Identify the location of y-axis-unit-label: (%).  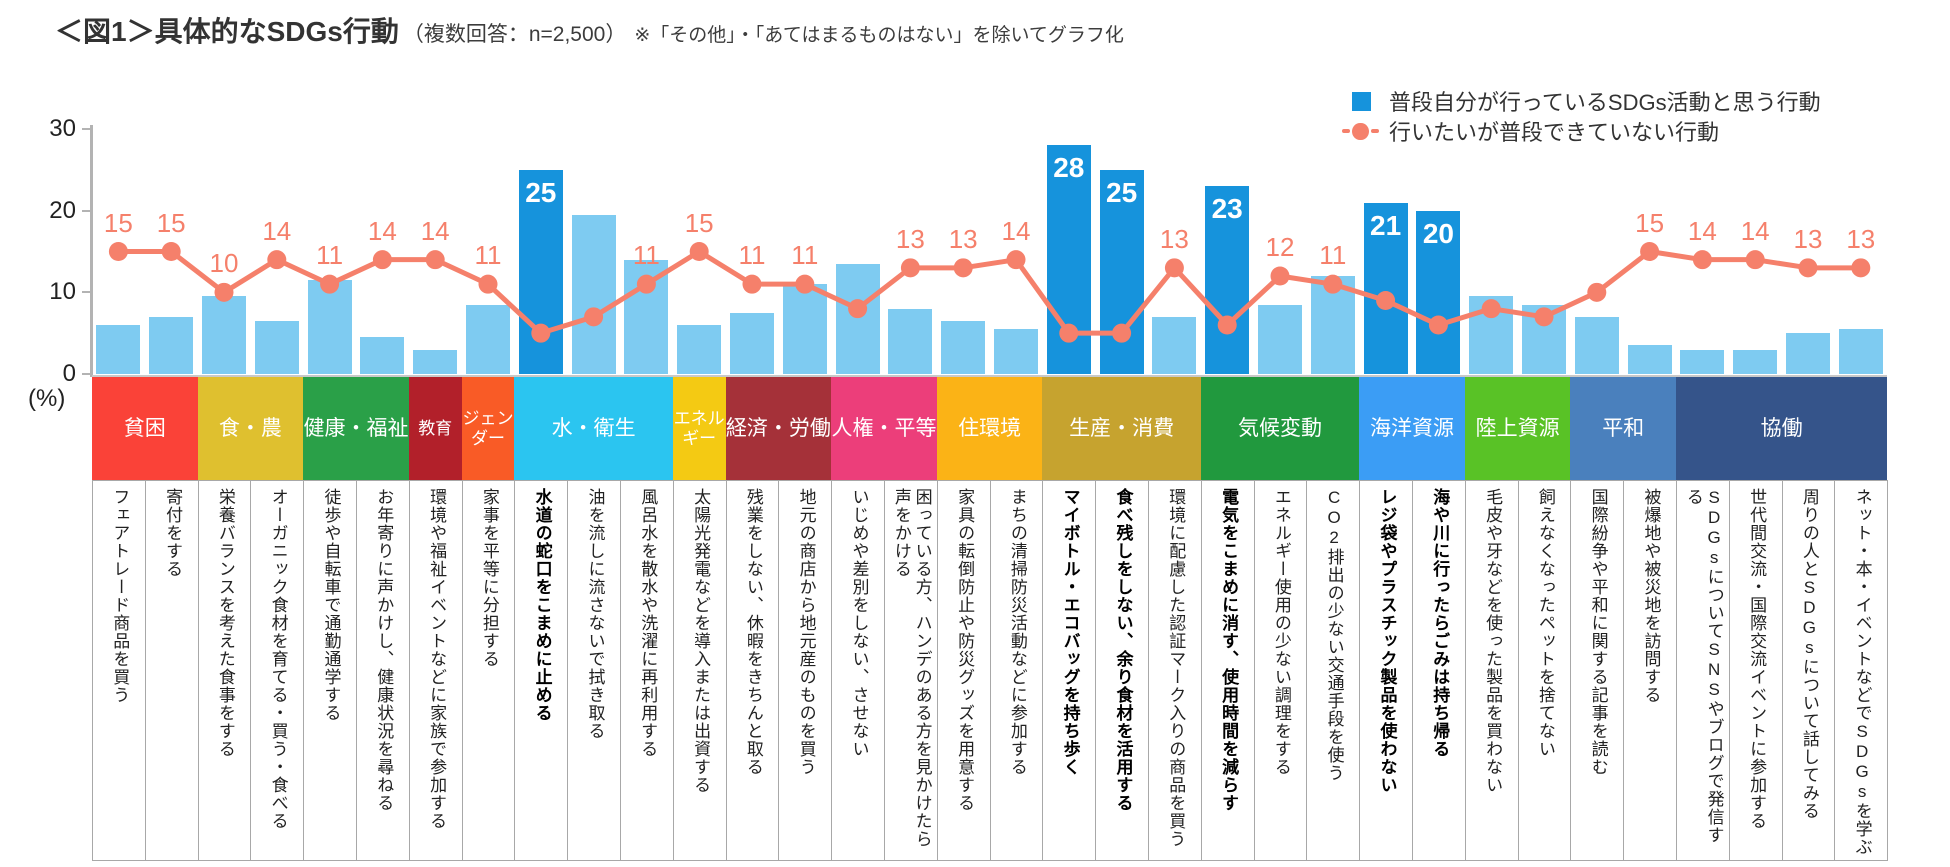
(47, 398).